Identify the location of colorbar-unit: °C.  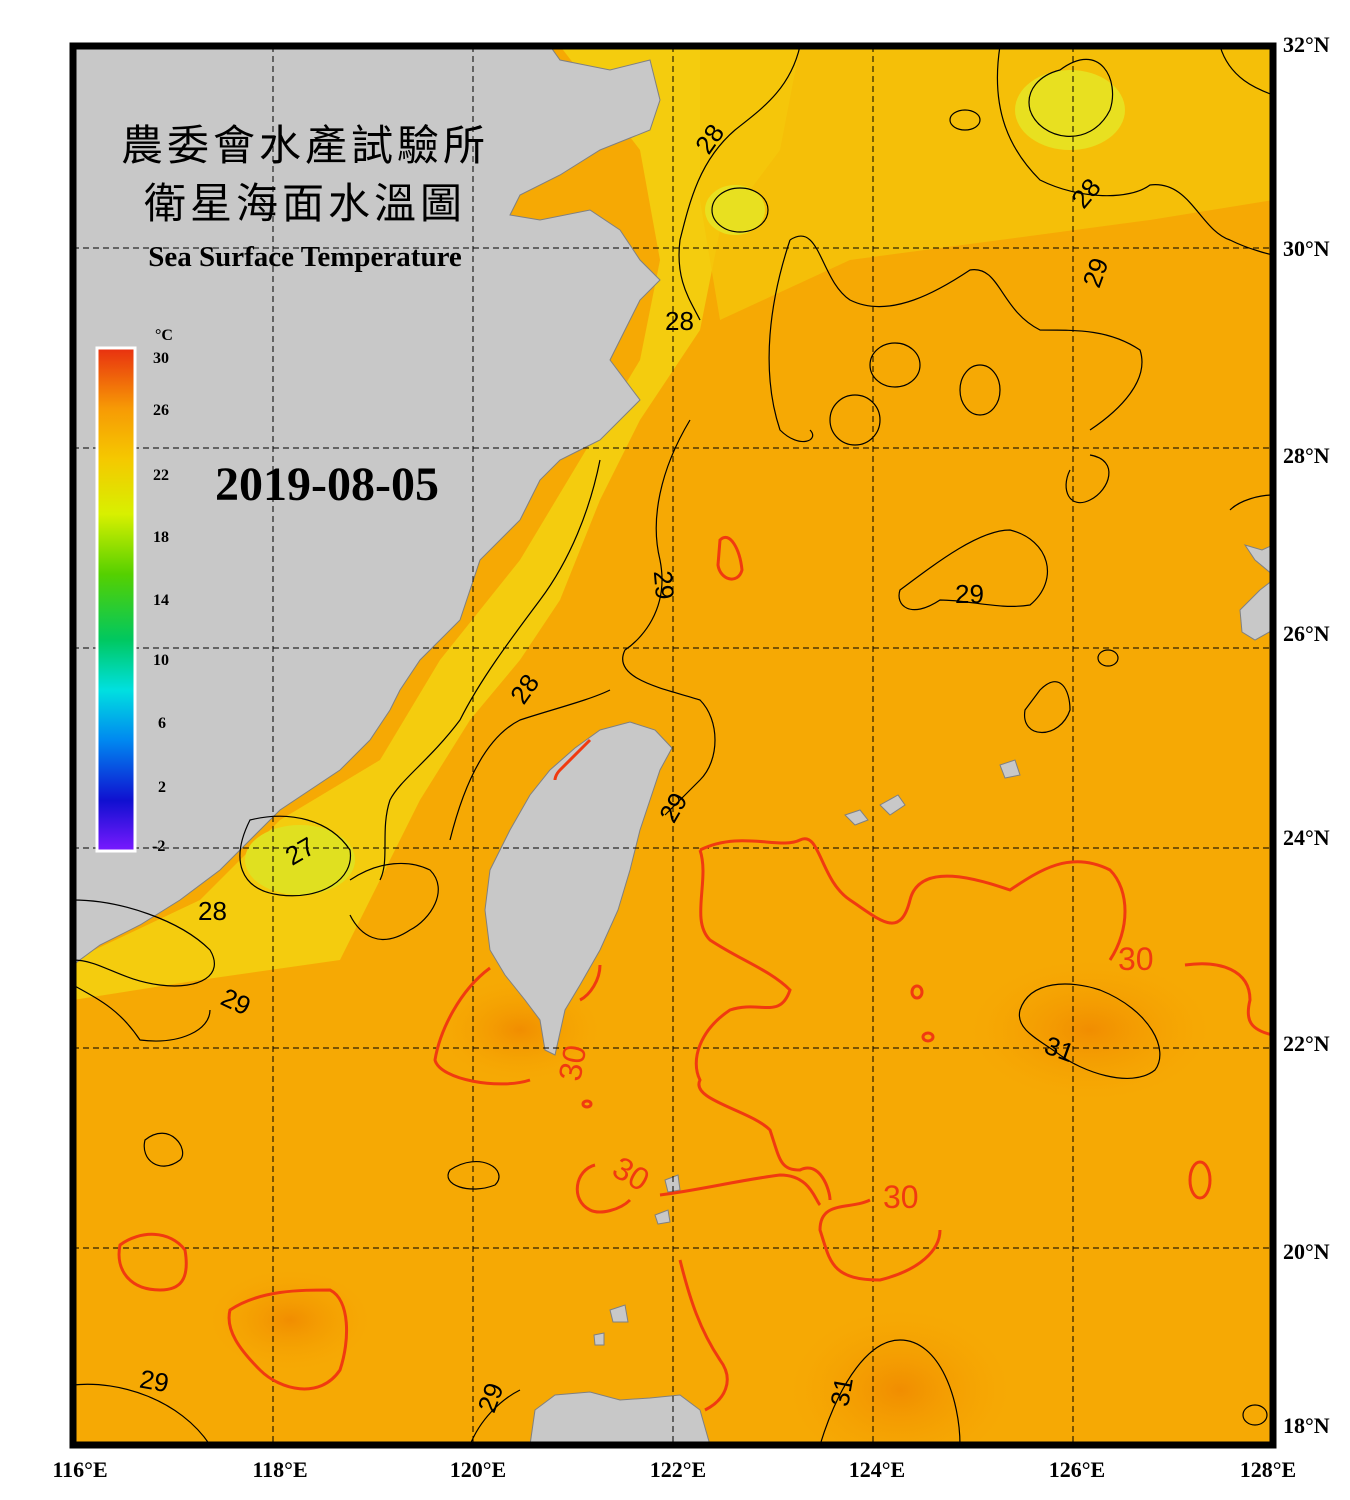
(164, 335).